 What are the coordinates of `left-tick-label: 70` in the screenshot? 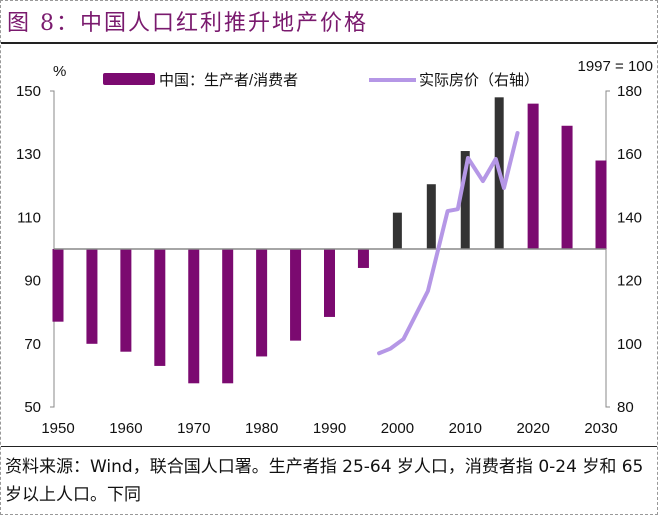 It's located at (32, 344).